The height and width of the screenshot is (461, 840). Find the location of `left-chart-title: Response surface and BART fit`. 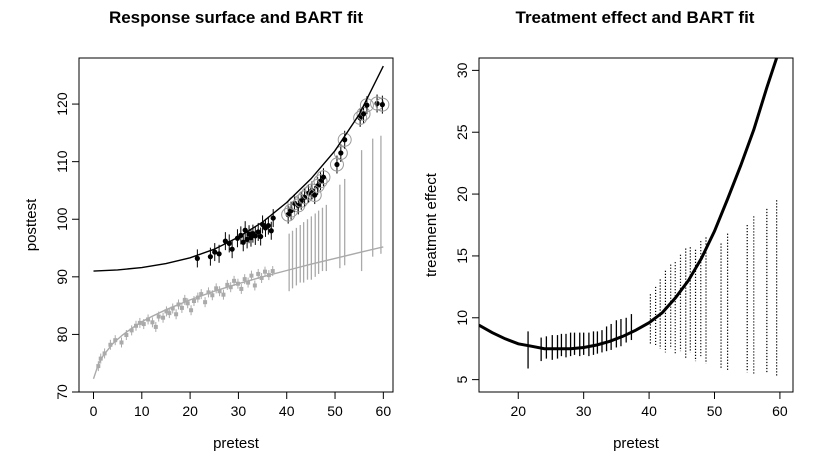

left-chart-title: Response surface and BART fit is located at coordinates (236, 17).